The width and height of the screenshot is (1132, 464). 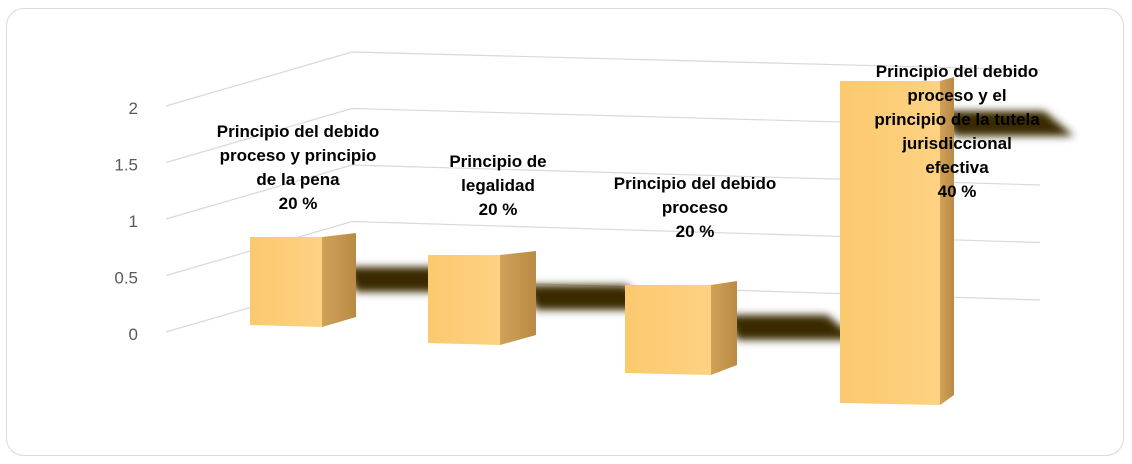 I want to click on data-label: Principio del debido proceso 20 %, so click(x=695, y=208).